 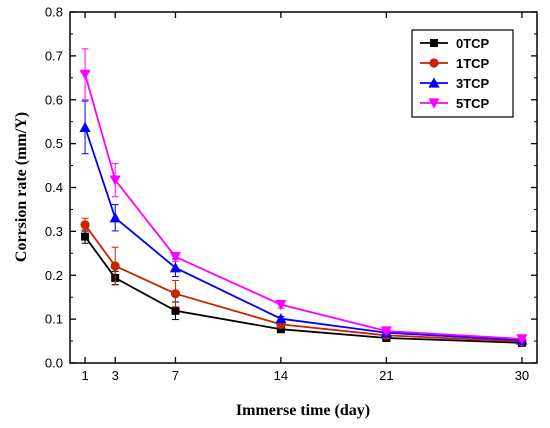 What do you see at coordinates (473, 83) in the screenshot?
I see `legend-label: 3TCP` at bounding box center [473, 83].